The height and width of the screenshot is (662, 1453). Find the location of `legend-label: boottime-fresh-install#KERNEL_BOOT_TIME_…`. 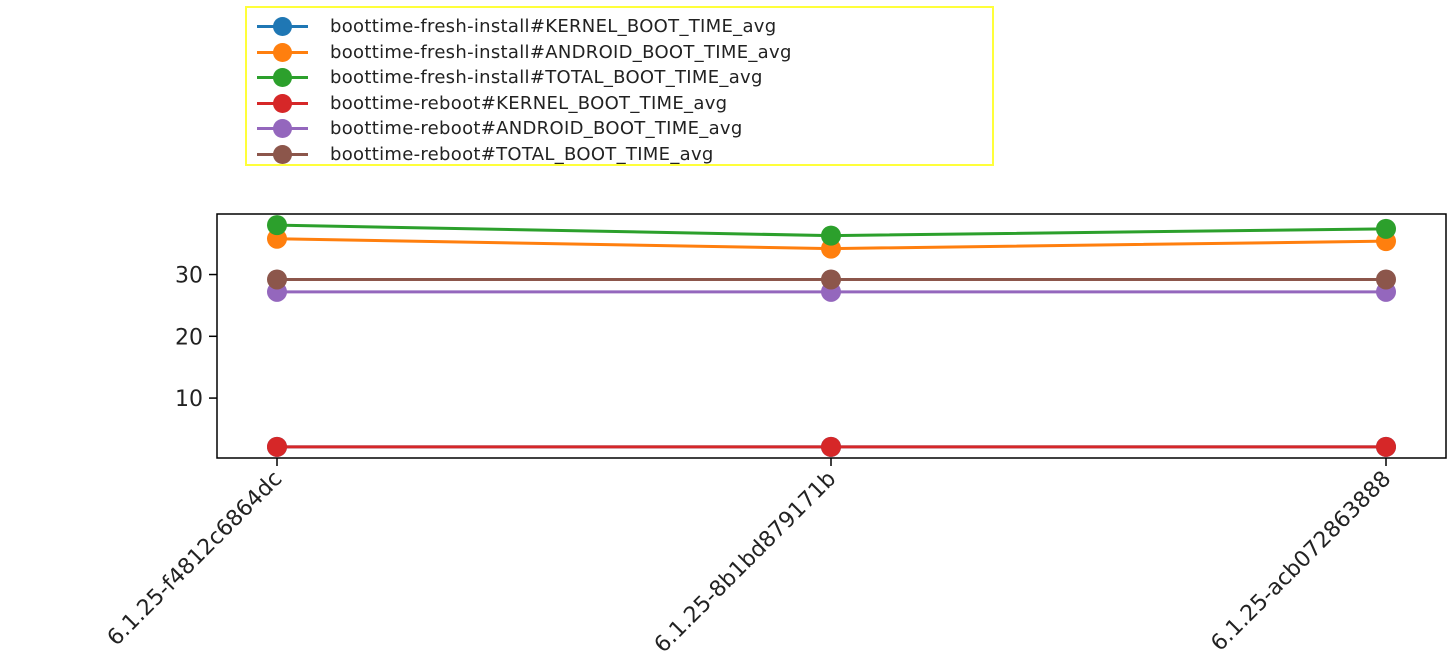

legend-label: boottime-fresh-install#KERNEL_BOOT_TIME_… is located at coordinates (553, 26).